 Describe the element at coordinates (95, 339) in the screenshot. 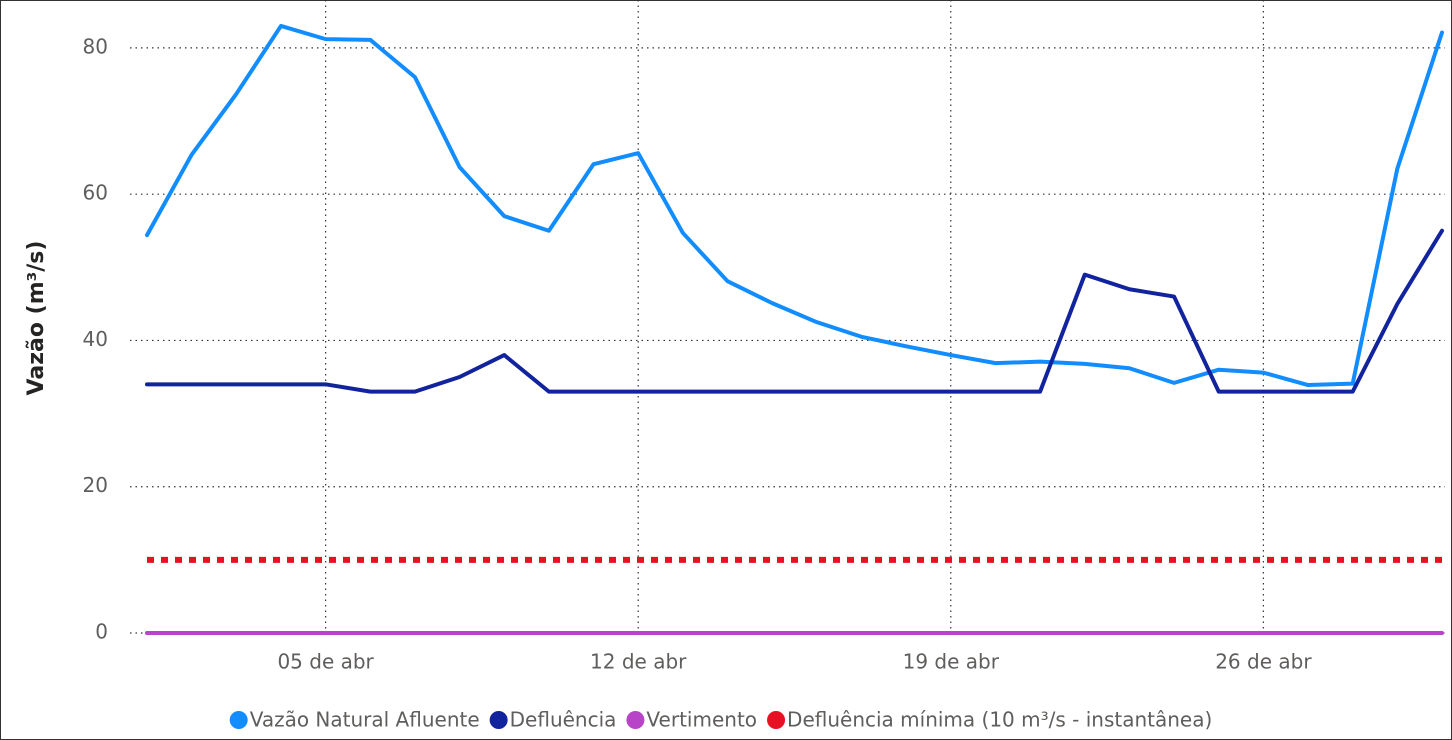

I see `y-tick-label: 40` at that location.